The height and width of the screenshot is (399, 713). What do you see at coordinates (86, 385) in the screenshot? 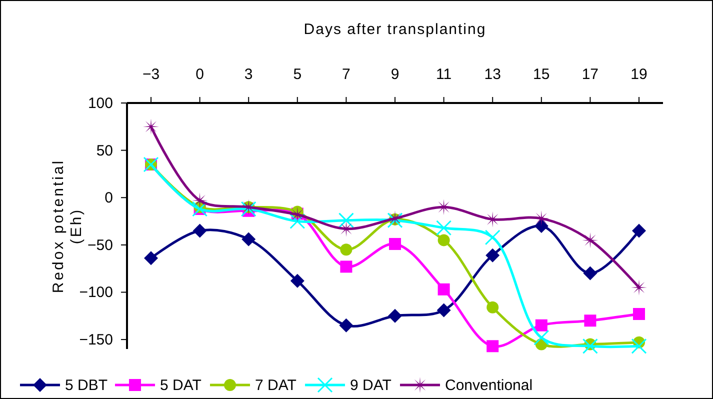
I see `legend-label: 5 DBT` at bounding box center [86, 385].